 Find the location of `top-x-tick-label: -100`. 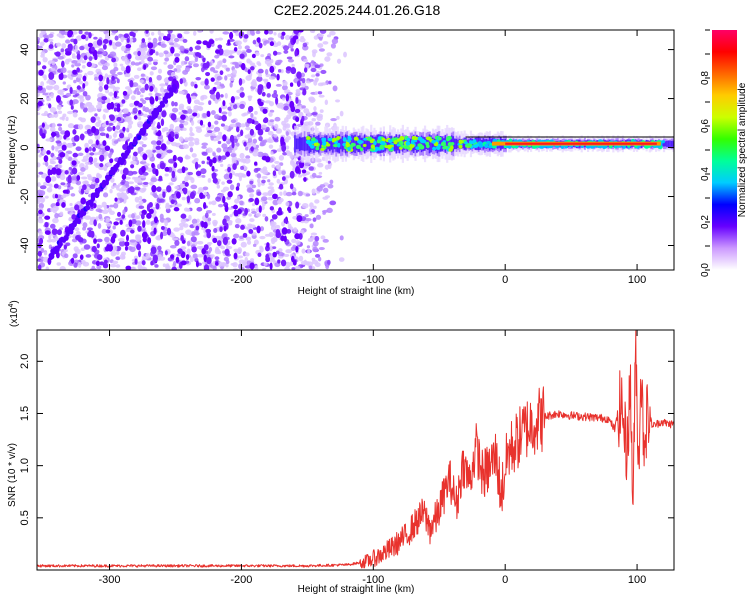

top-x-tick-label: -100 is located at coordinates (373, 280).